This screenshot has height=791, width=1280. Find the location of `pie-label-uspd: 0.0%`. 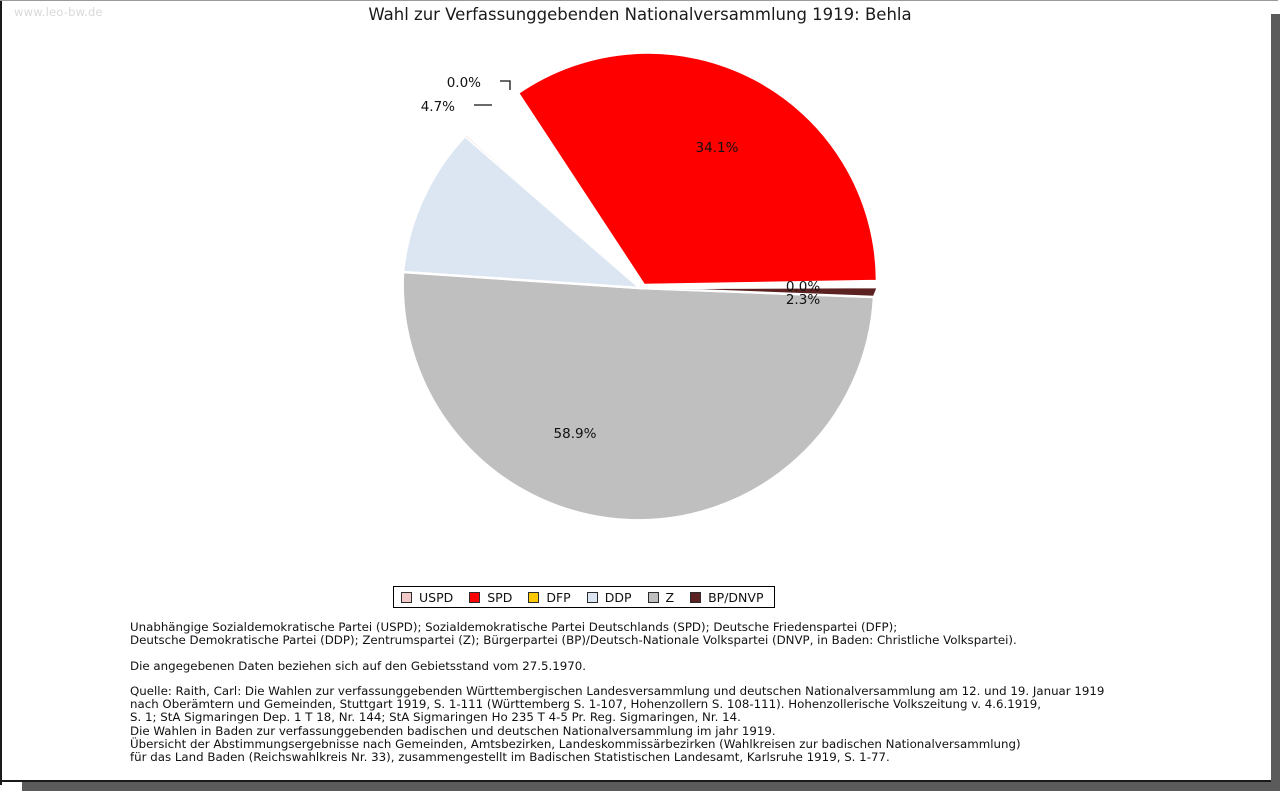

pie-label-uspd: 0.0% is located at coordinates (464, 83).